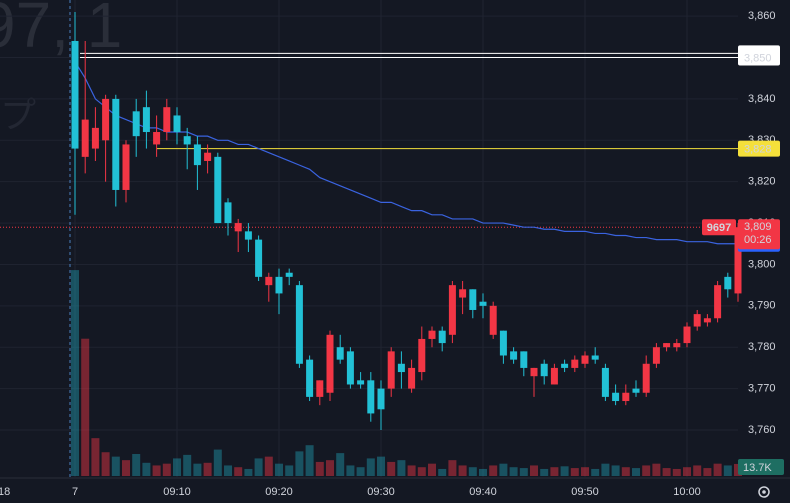 Image resolution: width=790 pixels, height=503 pixels. I want to click on price-badge-label: 3,850, so click(758, 58).